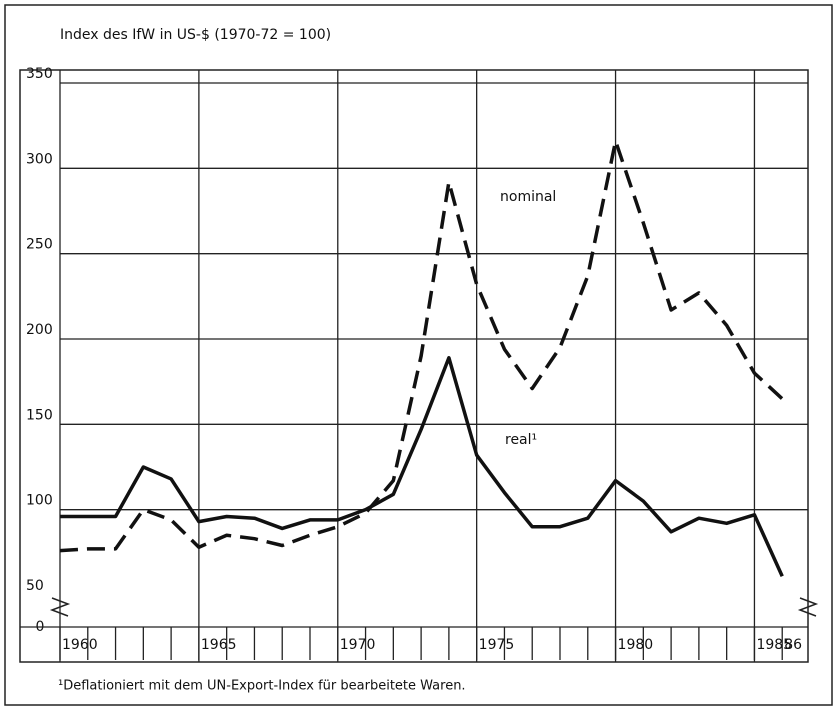 This screenshot has width=839, height=712. What do you see at coordinates (39, 330) in the screenshot?
I see `y-tick-label: 200` at bounding box center [39, 330].